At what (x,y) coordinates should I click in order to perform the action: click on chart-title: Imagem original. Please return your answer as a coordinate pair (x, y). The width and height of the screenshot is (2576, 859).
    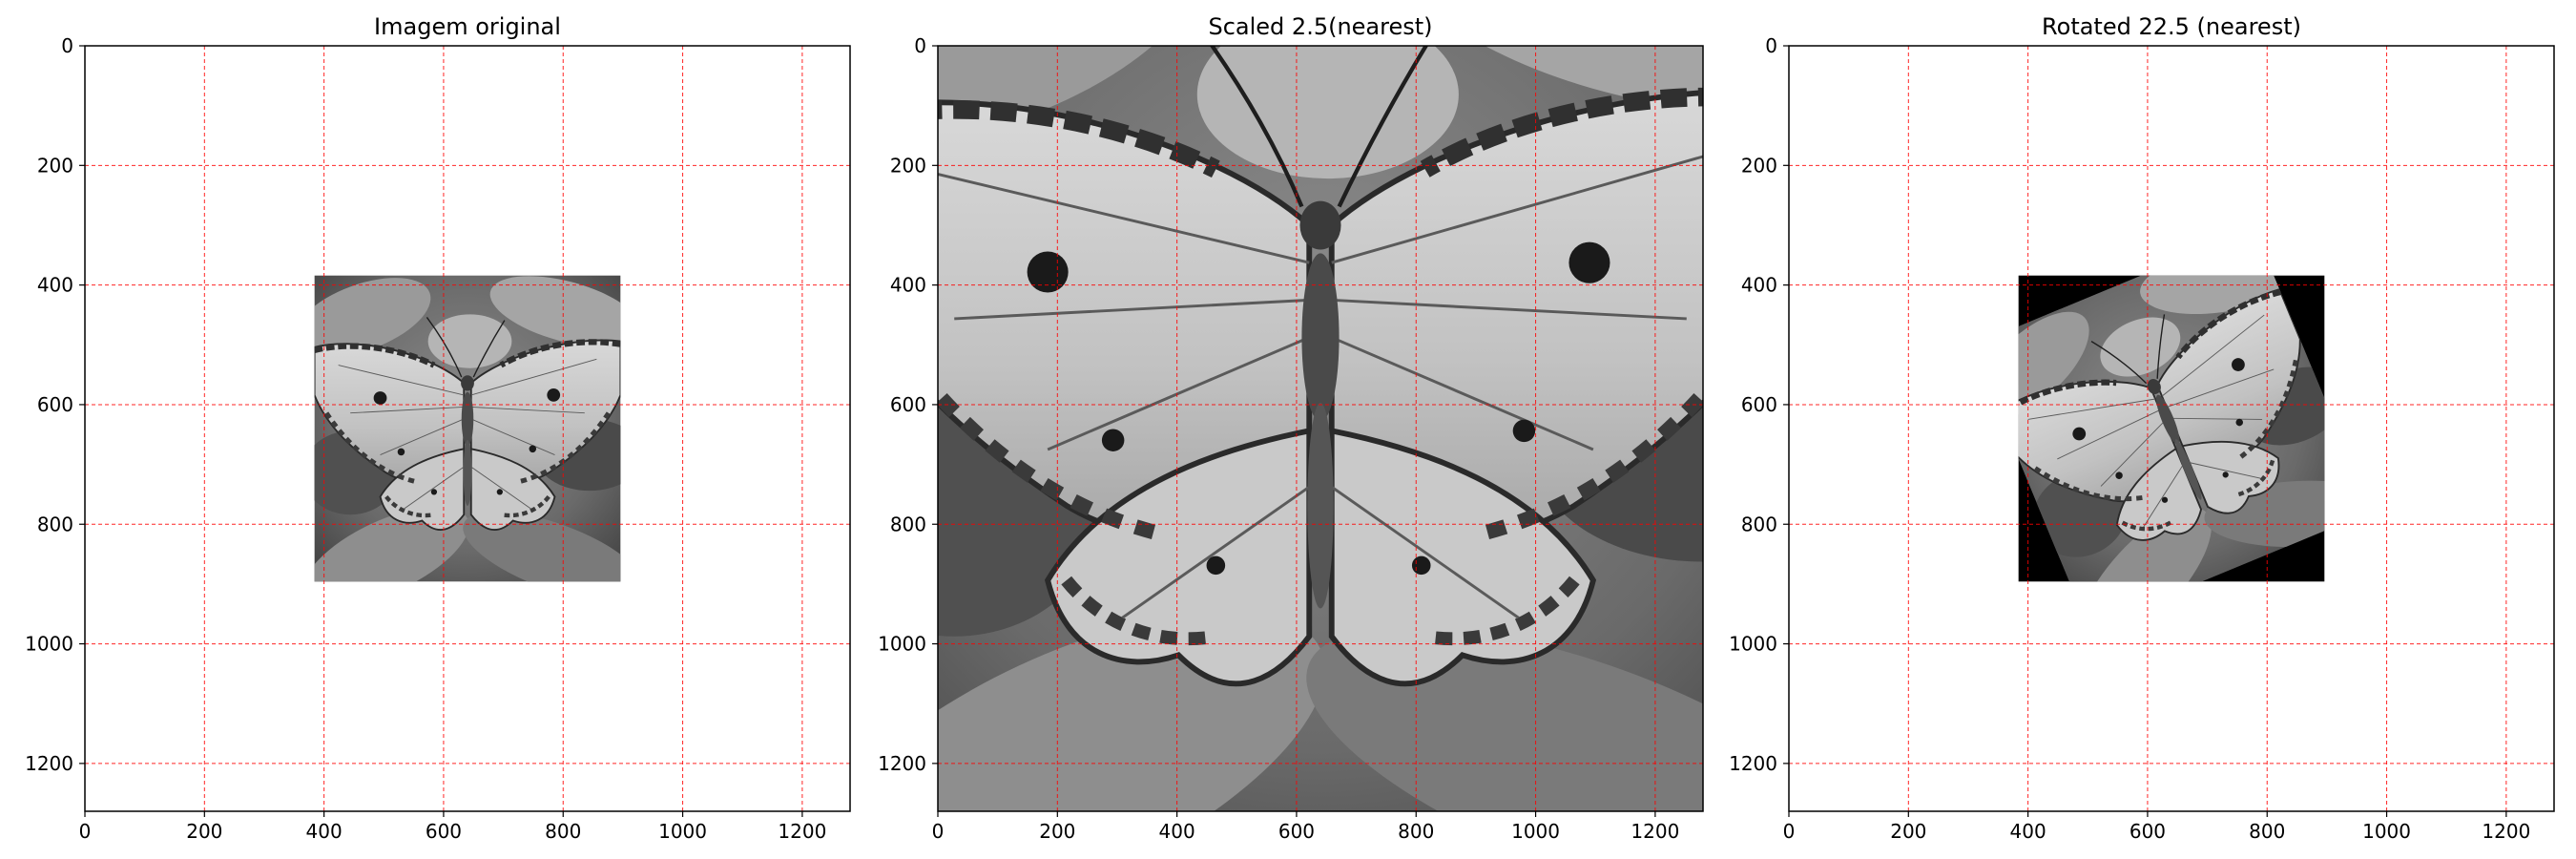
    Looking at the image, I should click on (467, 26).